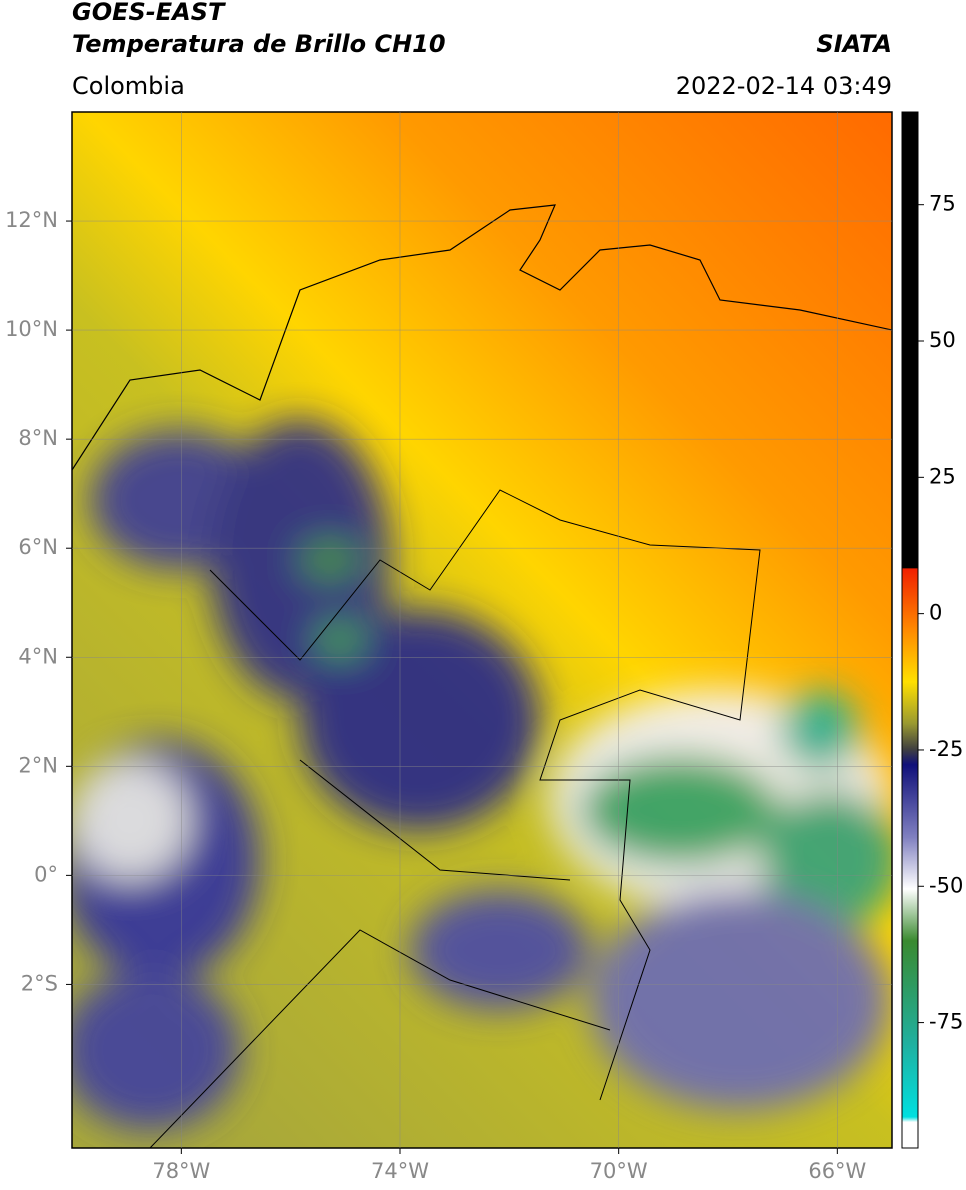  I want to click on colorbar-label: 75, so click(942, 204).